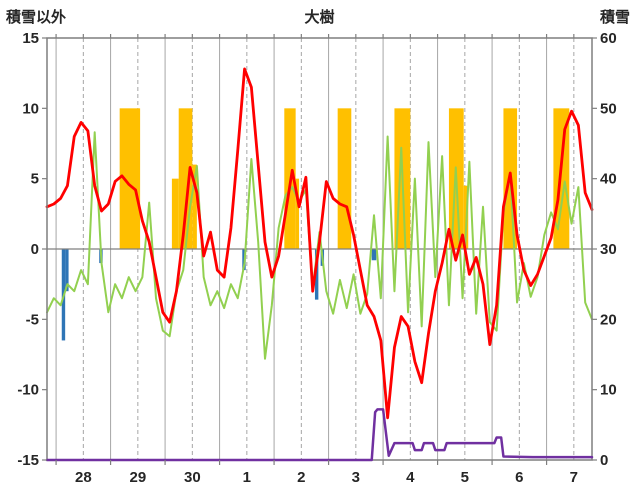 The image size is (636, 501). What do you see at coordinates (356, 477) in the screenshot?
I see `x-day-label: 3` at bounding box center [356, 477].